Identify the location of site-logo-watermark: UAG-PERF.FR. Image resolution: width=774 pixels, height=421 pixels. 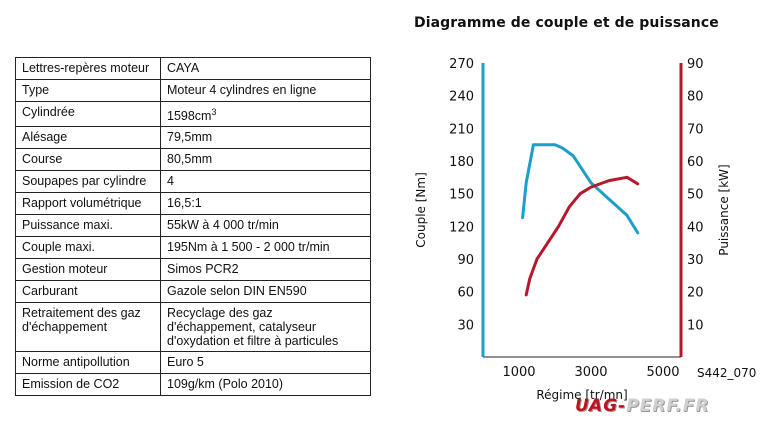
(642, 406).